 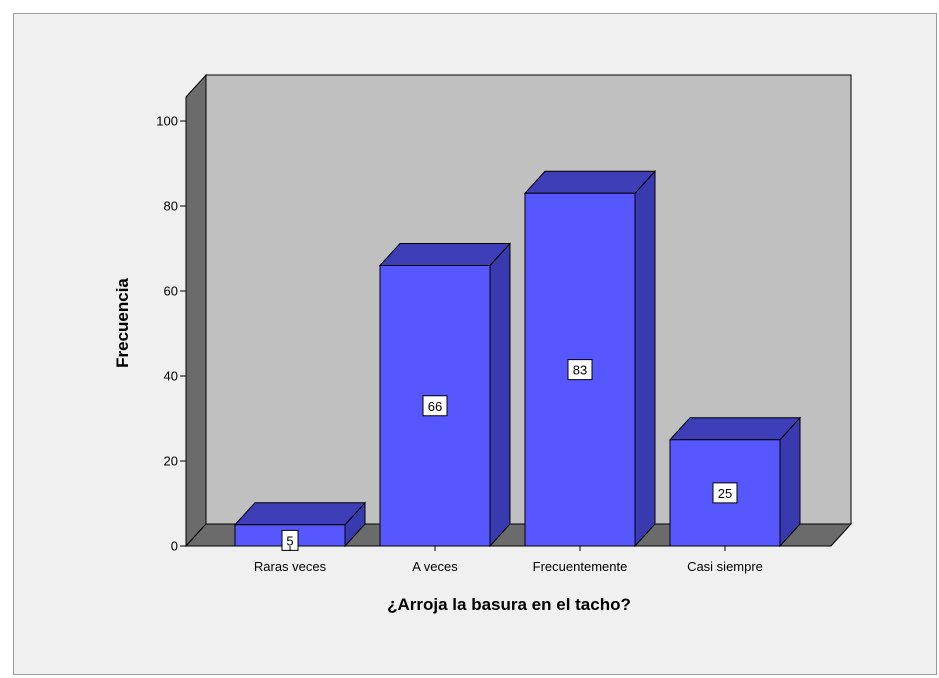 I want to click on x-tick-label: A veces, so click(x=435, y=566).